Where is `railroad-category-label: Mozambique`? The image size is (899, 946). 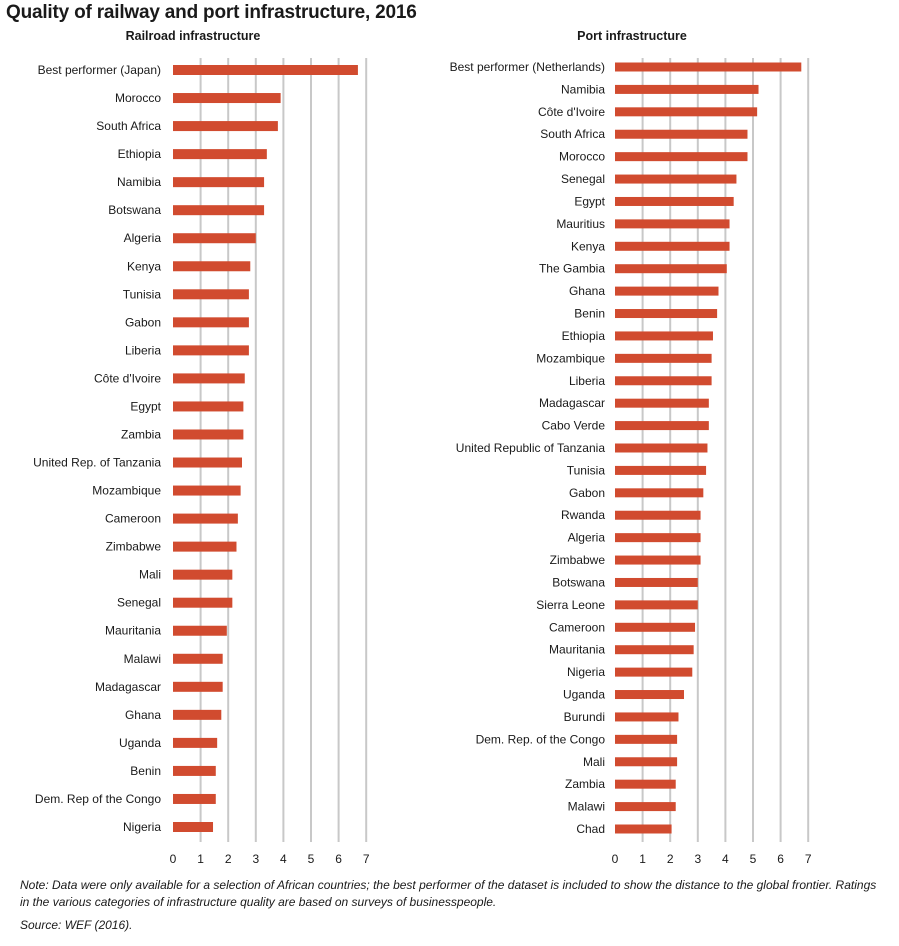 railroad-category-label: Mozambique is located at coordinates (126, 491).